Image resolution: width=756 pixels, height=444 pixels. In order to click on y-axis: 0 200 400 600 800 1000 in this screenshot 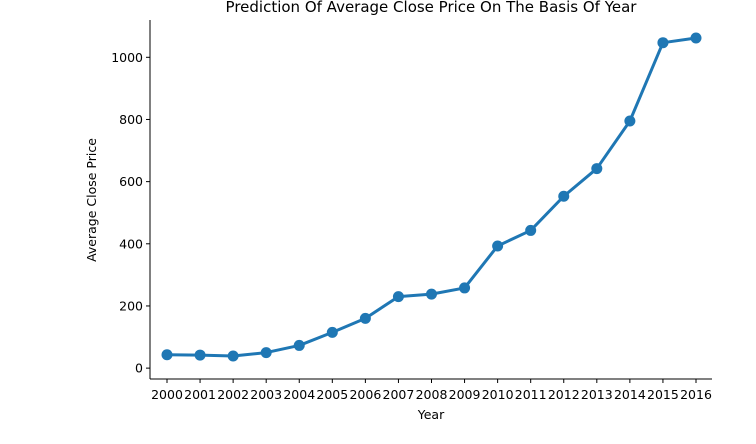, I will do `click(131, 199)`.